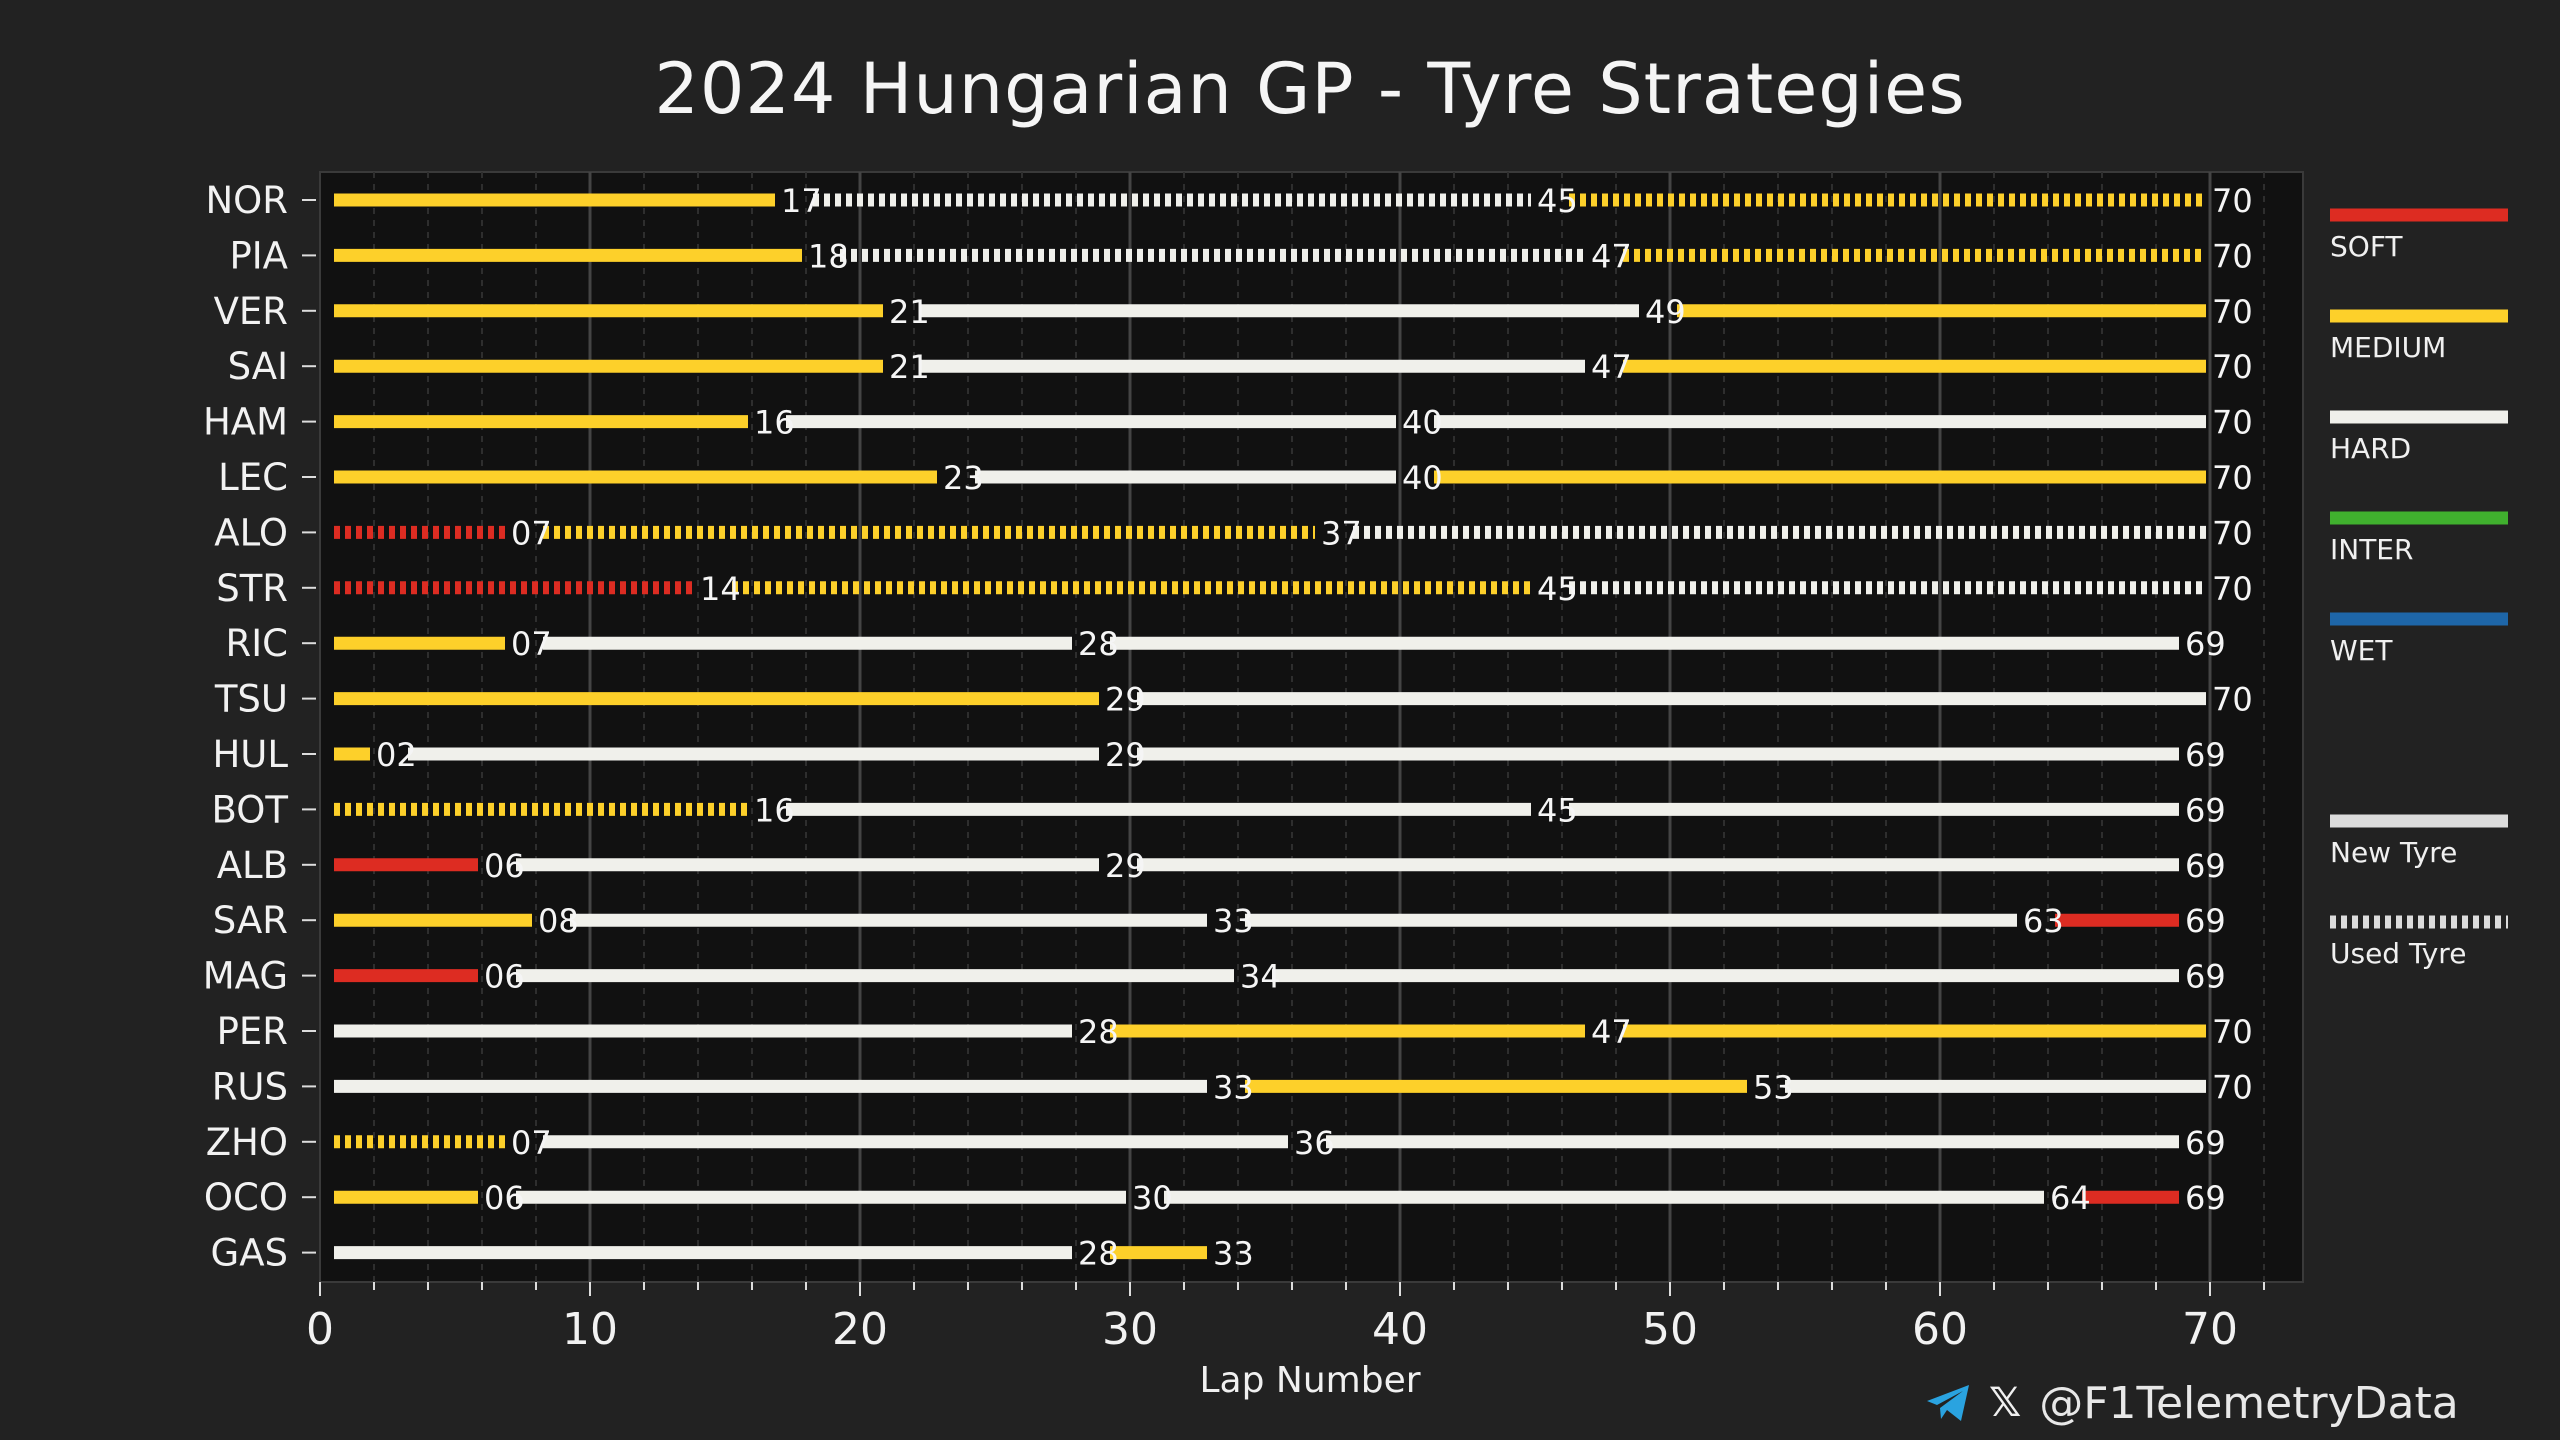  Describe the element at coordinates (246, 200) in the screenshot. I see `driver-label: NOR` at that location.